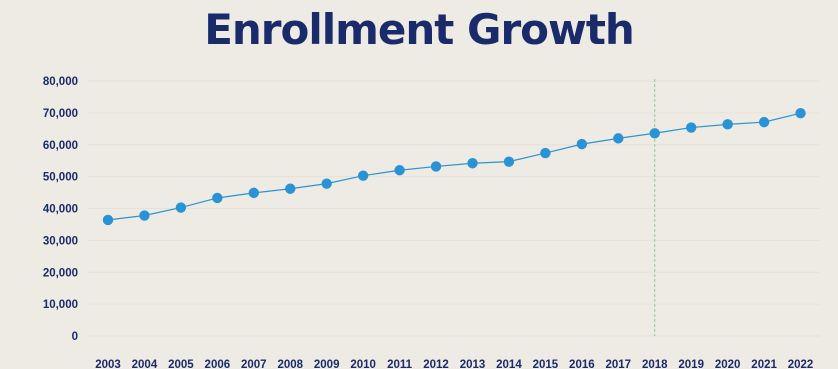 This screenshot has height=369, width=838. What do you see at coordinates (290, 364) in the screenshot?
I see `x-tick-label: 2008` at bounding box center [290, 364].